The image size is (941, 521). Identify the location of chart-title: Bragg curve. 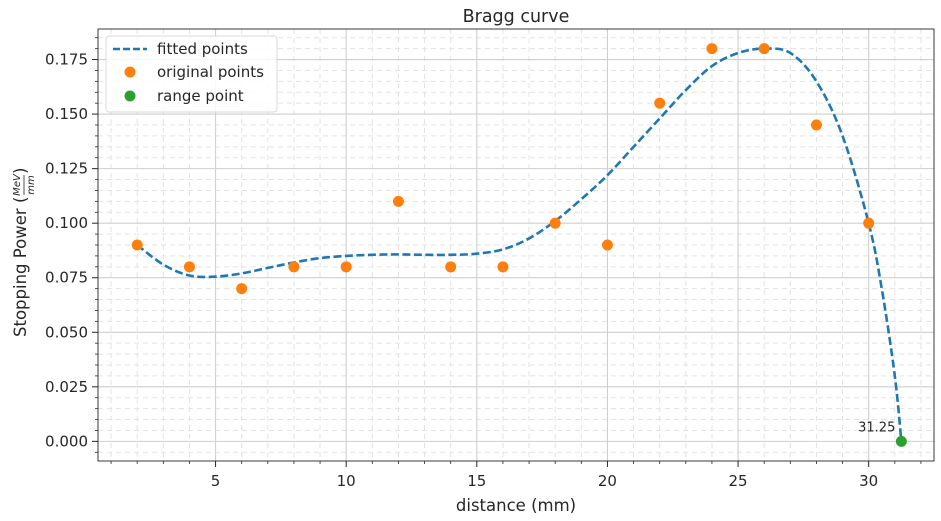
(516, 17).